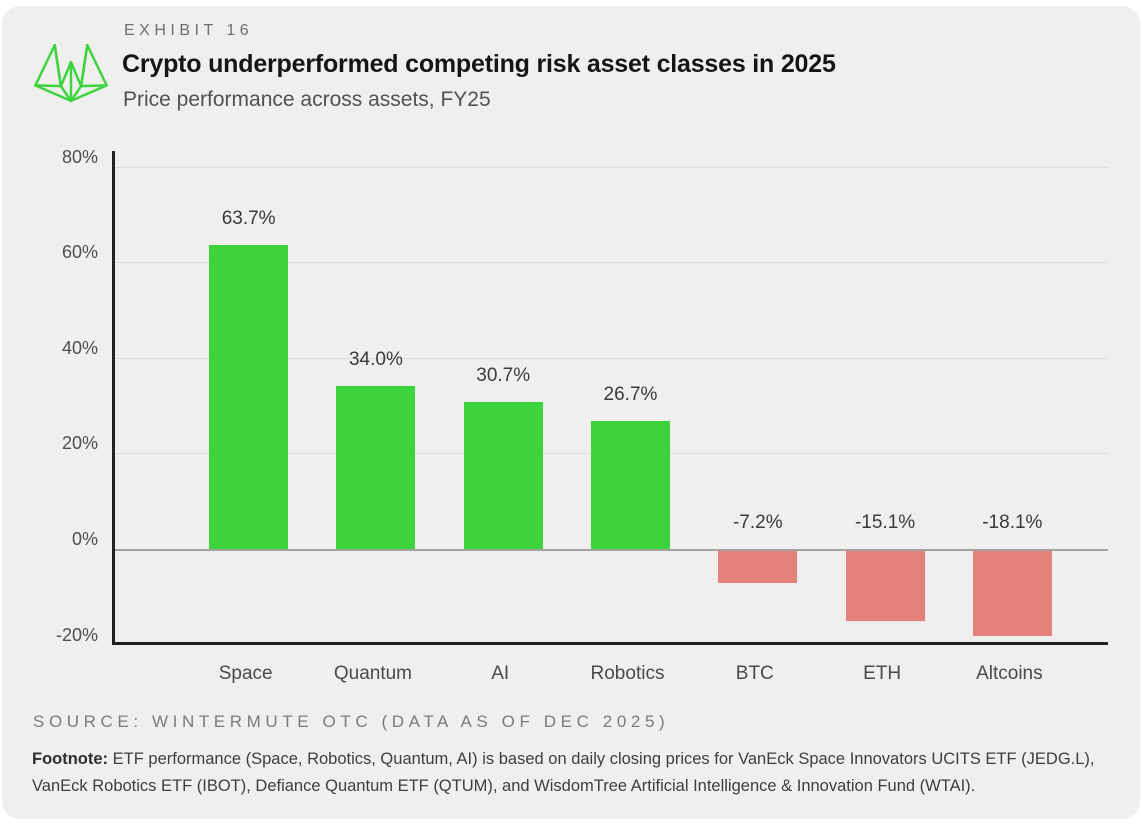  What do you see at coordinates (62, 396) in the screenshot?
I see `y-axis-labels: 80% 60% 40% 20% 0% -20%` at bounding box center [62, 396].